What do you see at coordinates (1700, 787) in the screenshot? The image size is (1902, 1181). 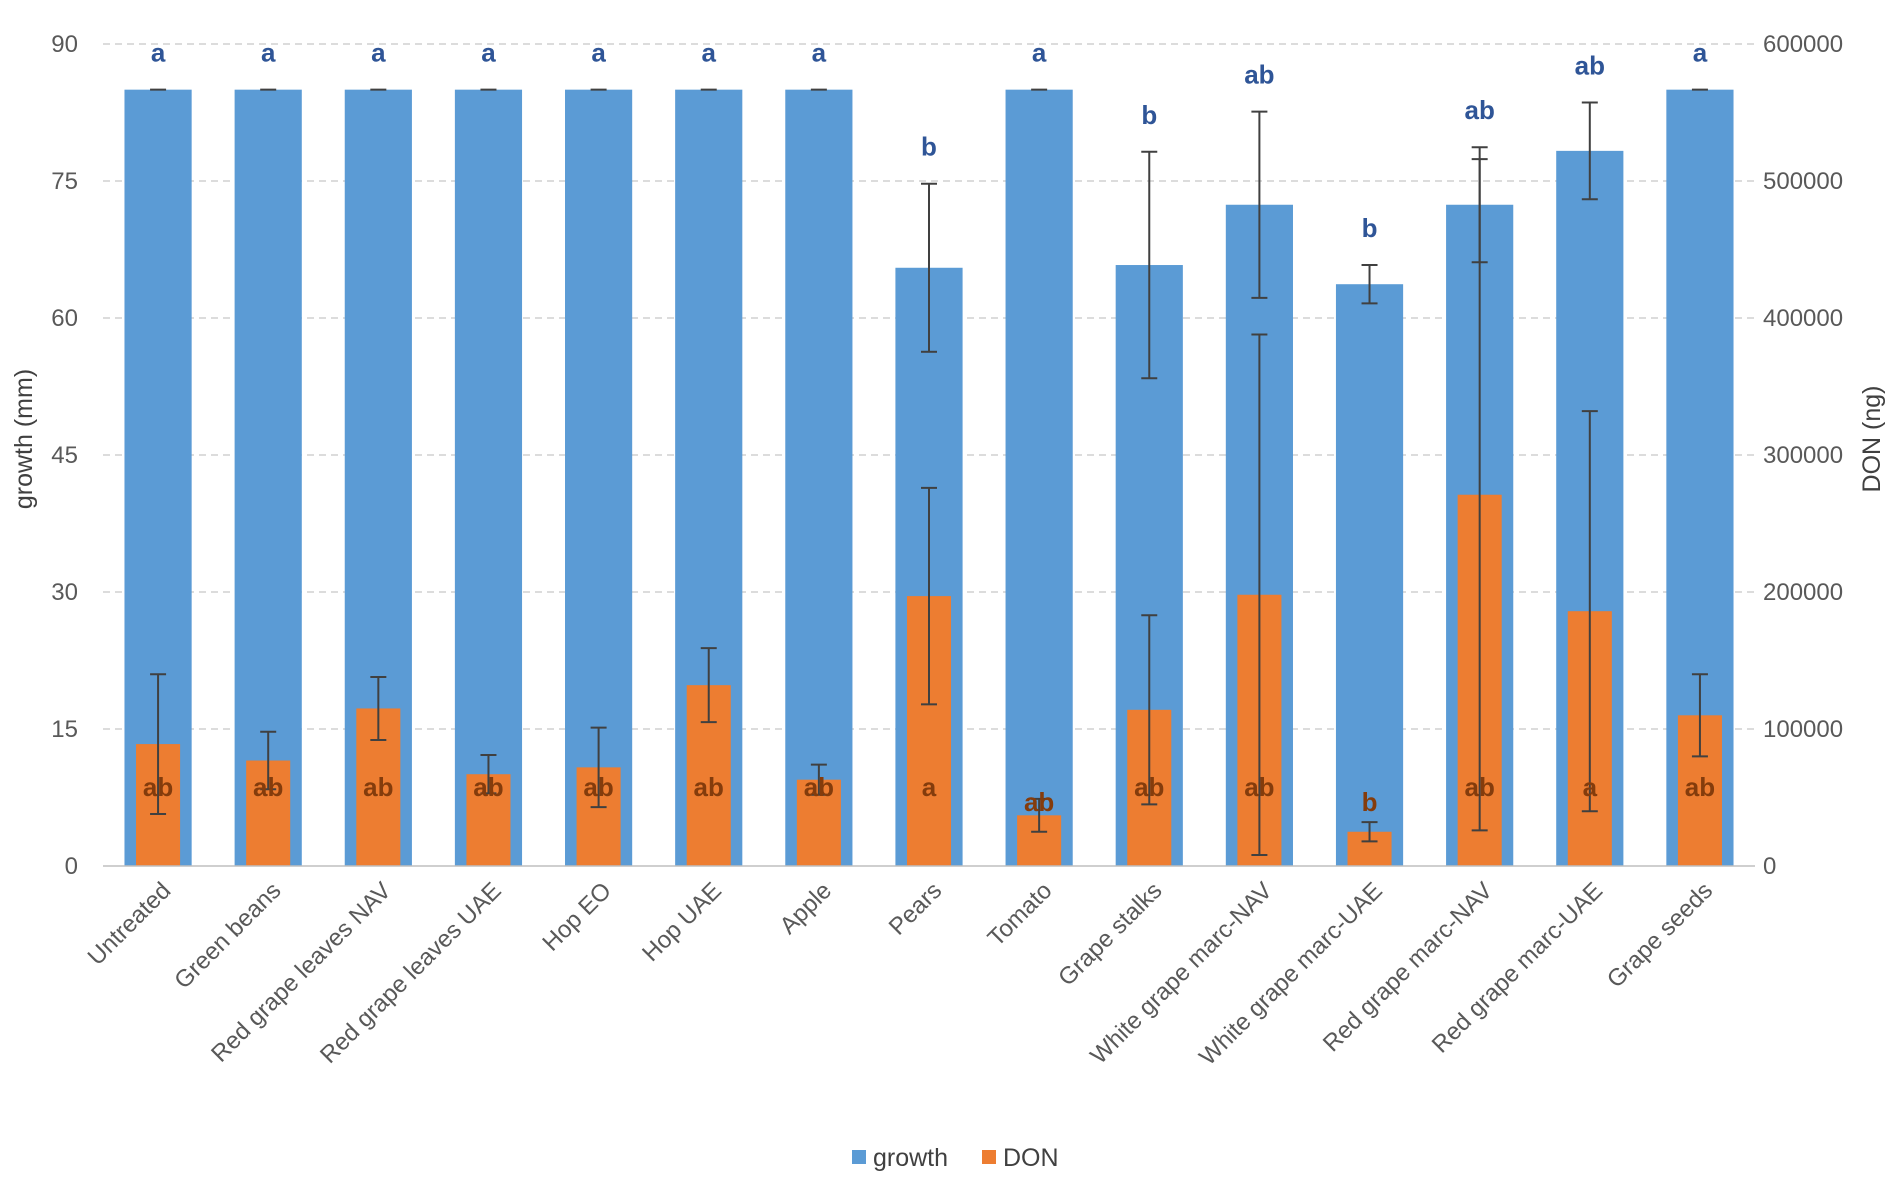 I see `don-sig-label-grape-seeds: ab` at bounding box center [1700, 787].